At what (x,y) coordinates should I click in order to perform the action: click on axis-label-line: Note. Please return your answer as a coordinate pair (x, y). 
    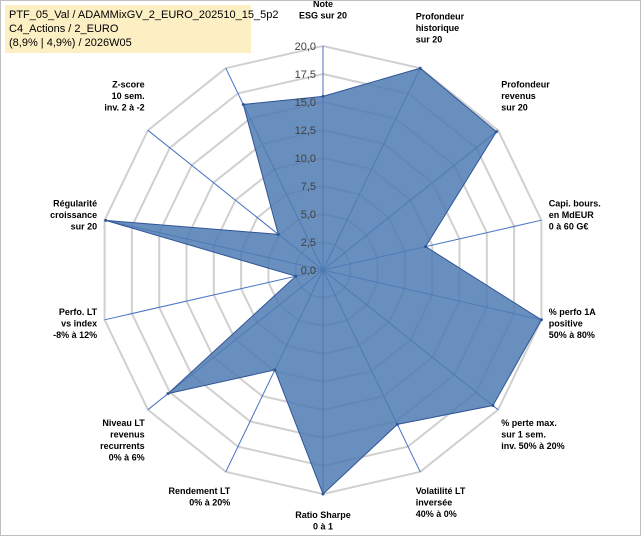
    Looking at the image, I should click on (323, 5).